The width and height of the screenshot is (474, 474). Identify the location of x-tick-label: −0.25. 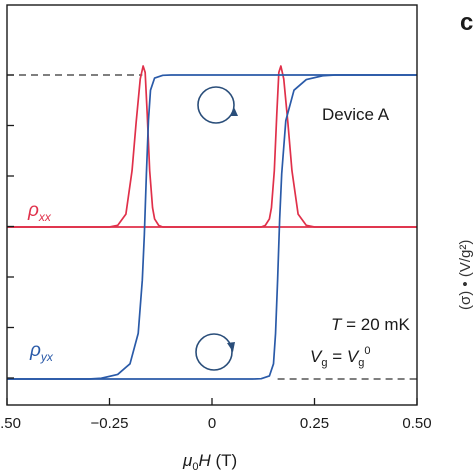
(110, 423).